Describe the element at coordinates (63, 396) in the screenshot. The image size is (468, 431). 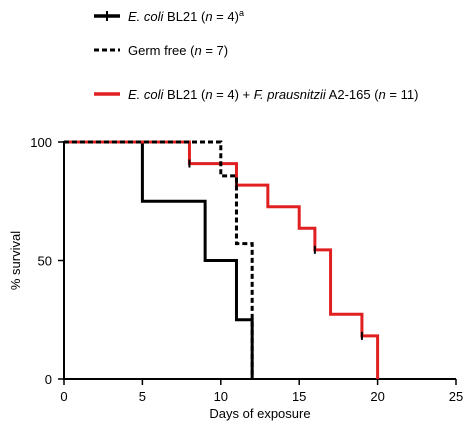
I see `x-tick-label: 0` at that location.